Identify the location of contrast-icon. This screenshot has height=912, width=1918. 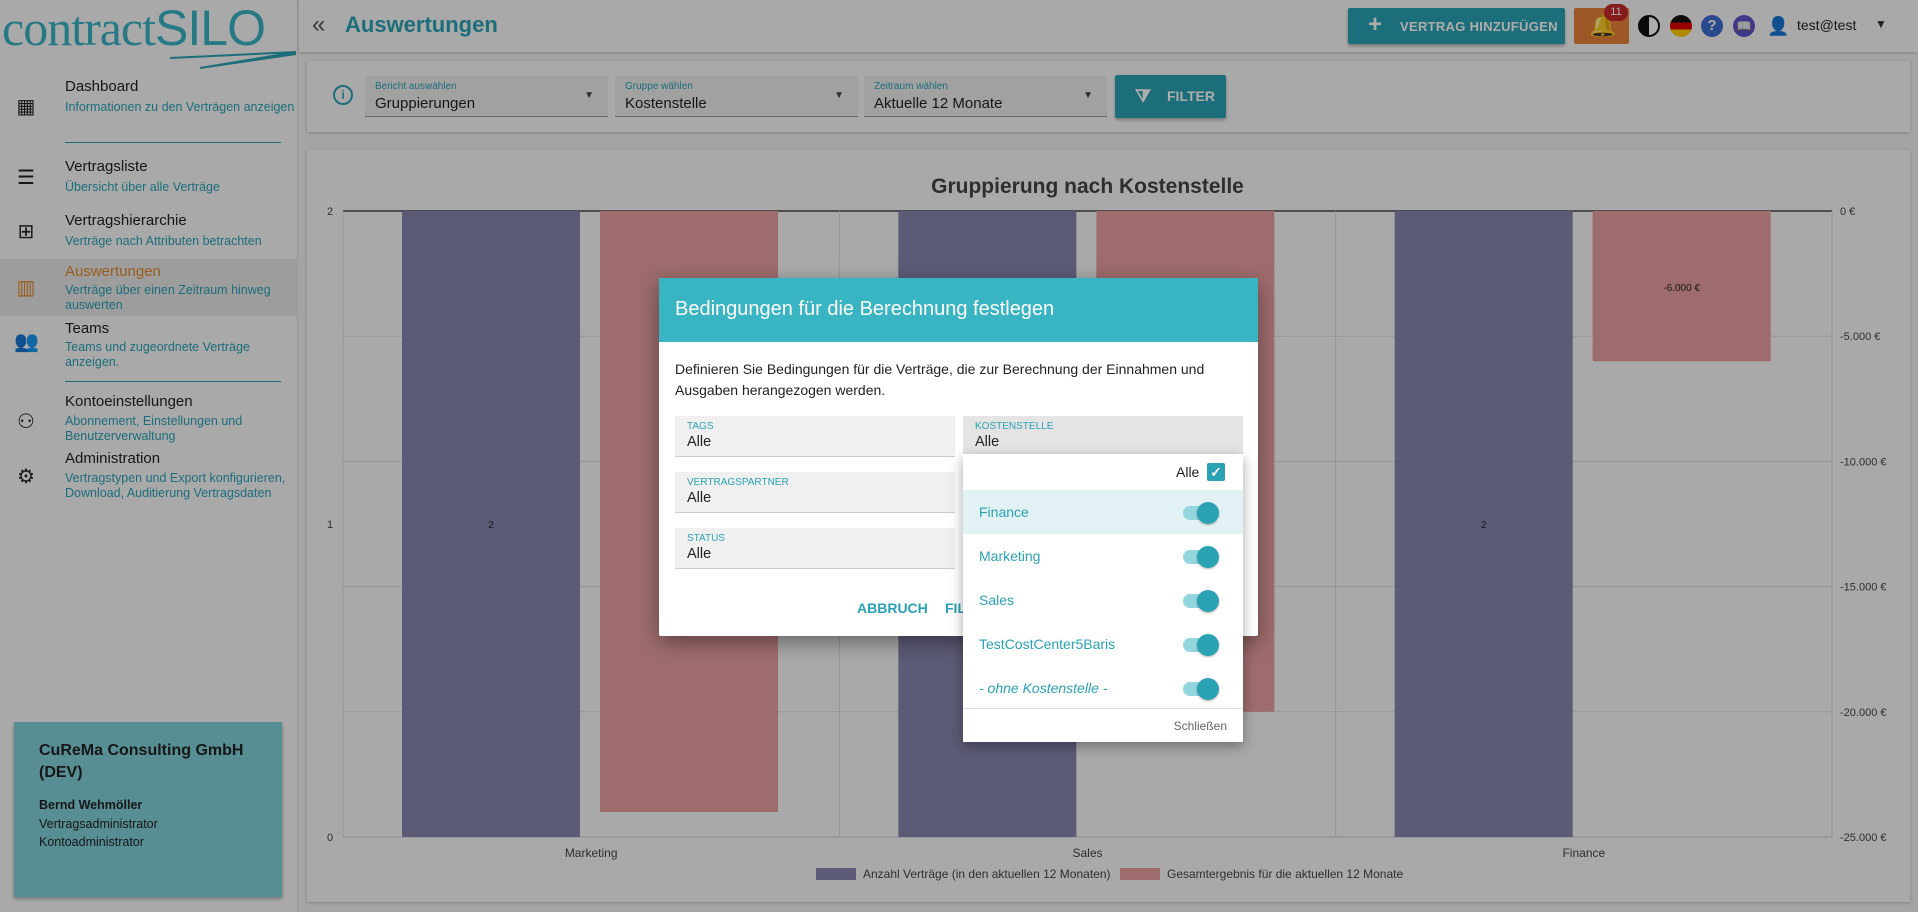
(1649, 26).